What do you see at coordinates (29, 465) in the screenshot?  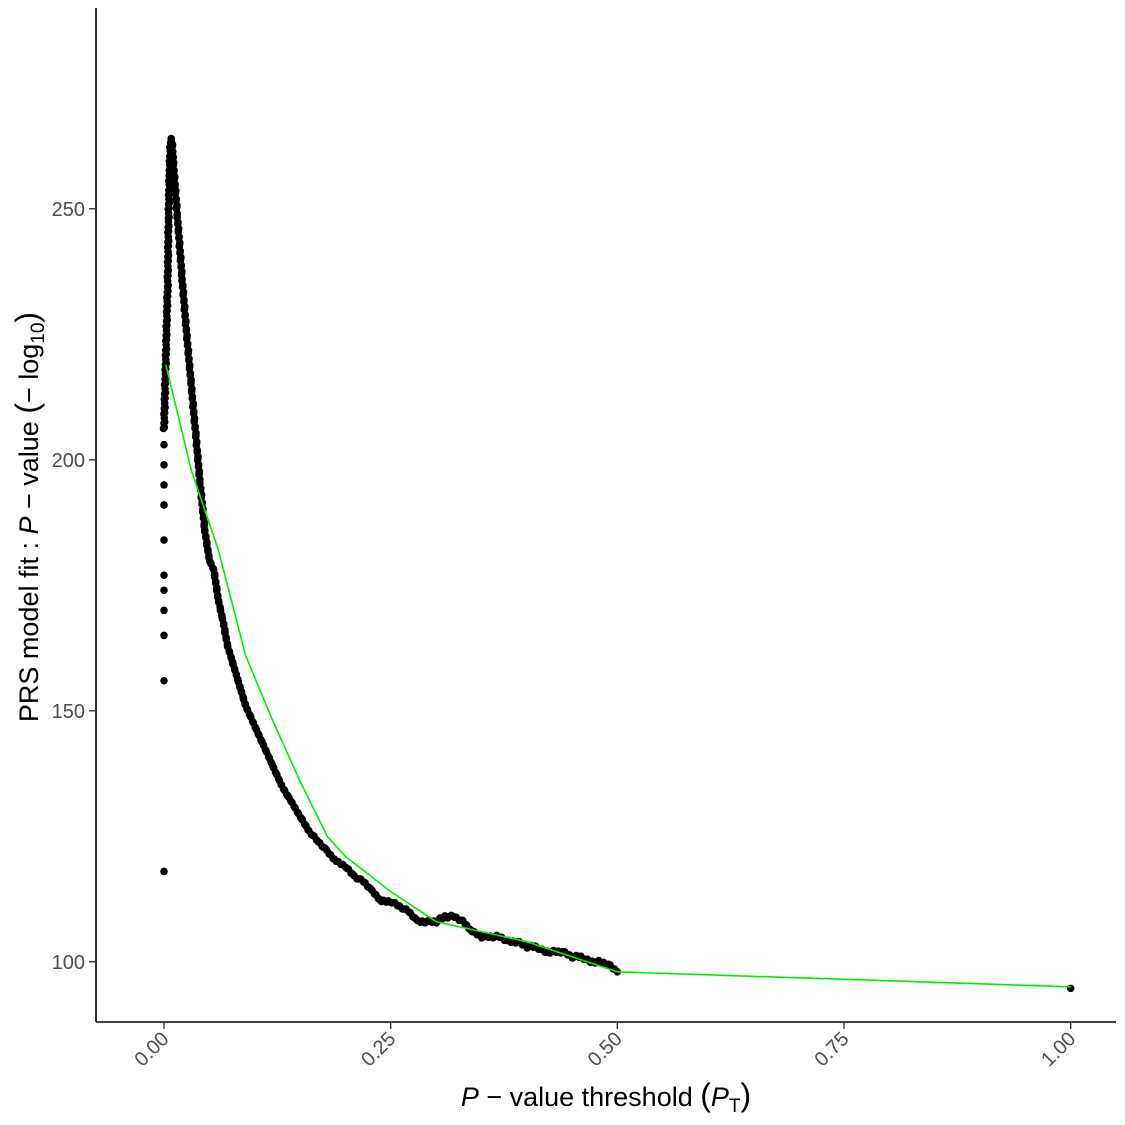 I see `y-axis-title-text2: − value` at bounding box center [29, 465].